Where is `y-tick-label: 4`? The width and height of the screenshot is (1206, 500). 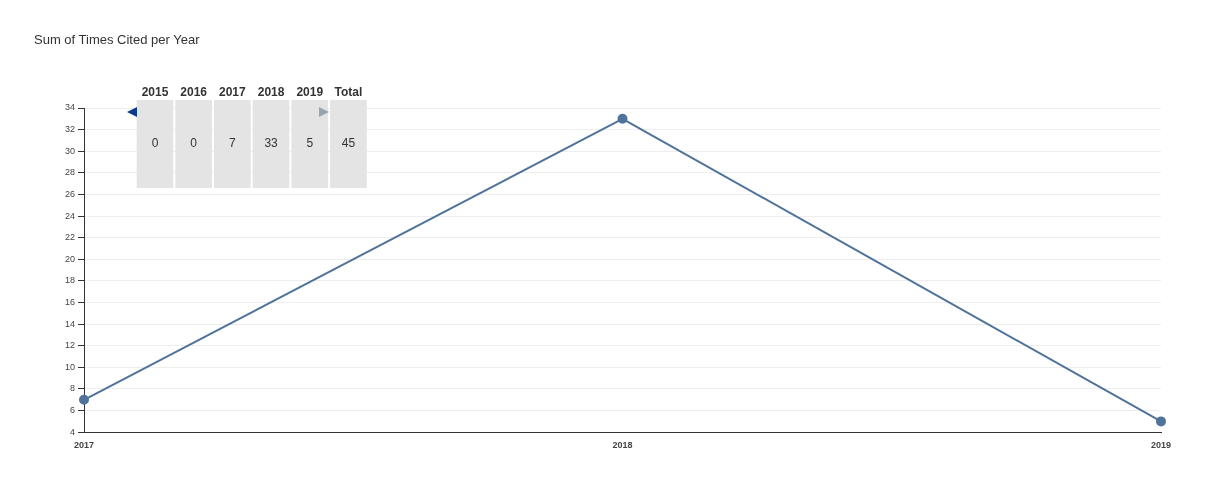
y-tick-label: 4 is located at coordinates (73, 431).